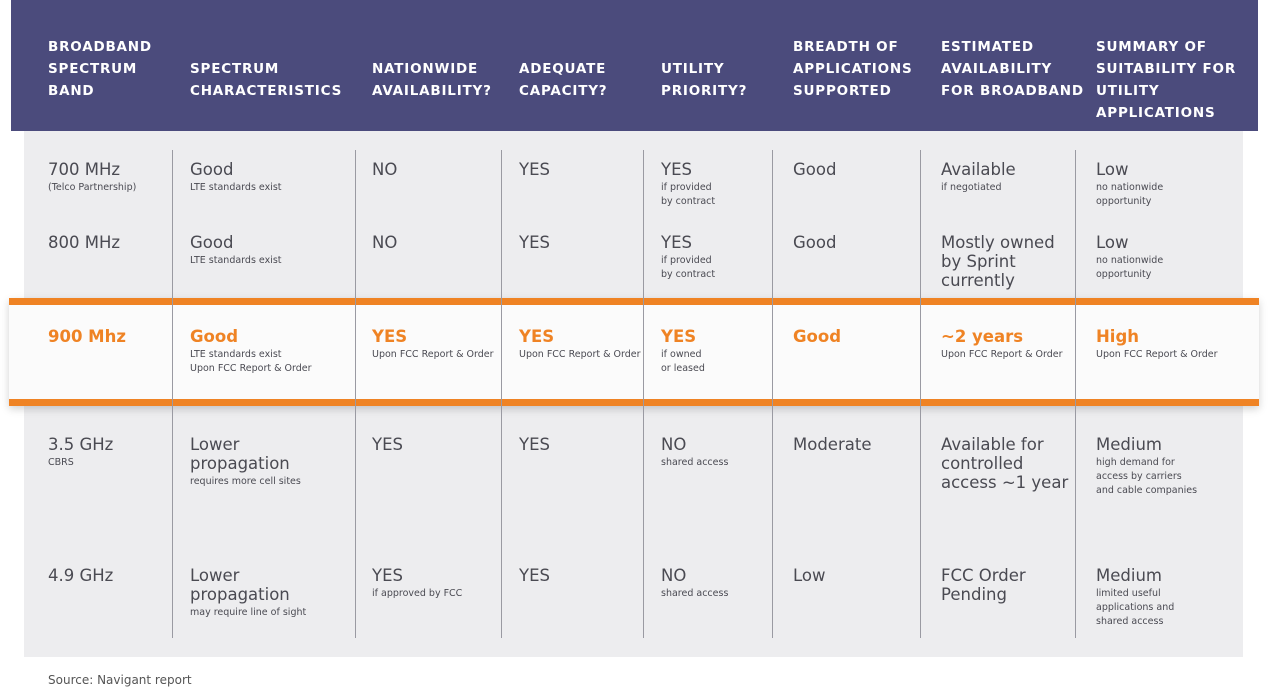 The image size is (1280, 688). Describe the element at coordinates (1118, 336) in the screenshot. I see `cell-value: High` at that location.